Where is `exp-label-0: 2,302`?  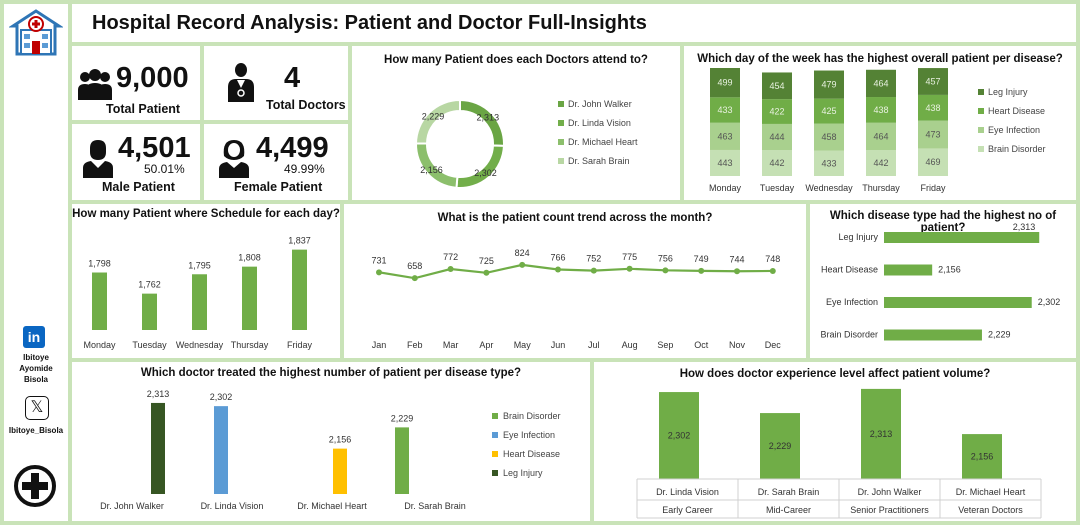 exp-label-0: 2,302 is located at coordinates (679, 436).